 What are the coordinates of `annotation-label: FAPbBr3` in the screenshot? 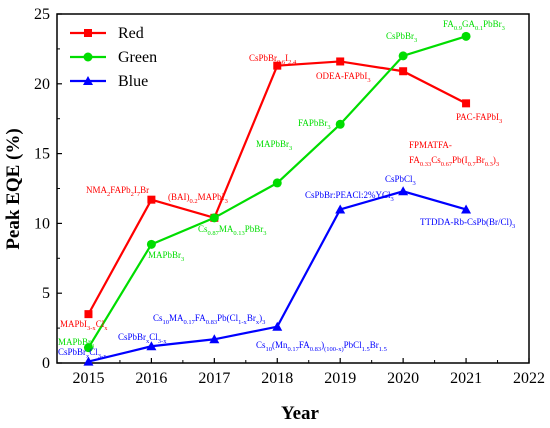 It's located at (314, 124).